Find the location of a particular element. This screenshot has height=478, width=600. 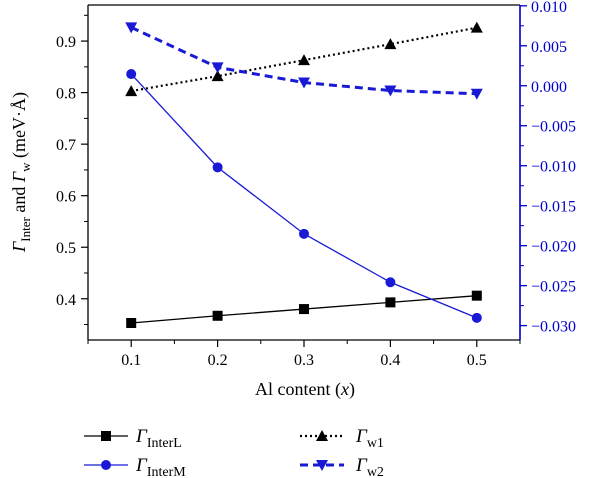

legend-symbol-interL is located at coordinates (106, 436).